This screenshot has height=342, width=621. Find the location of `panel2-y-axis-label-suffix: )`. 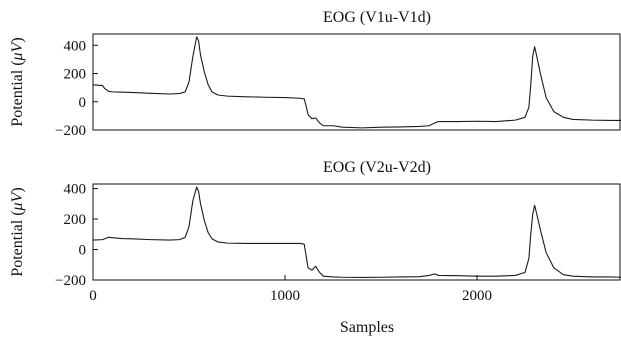

panel2-y-axis-label-suffix: ) is located at coordinates (17, 189).